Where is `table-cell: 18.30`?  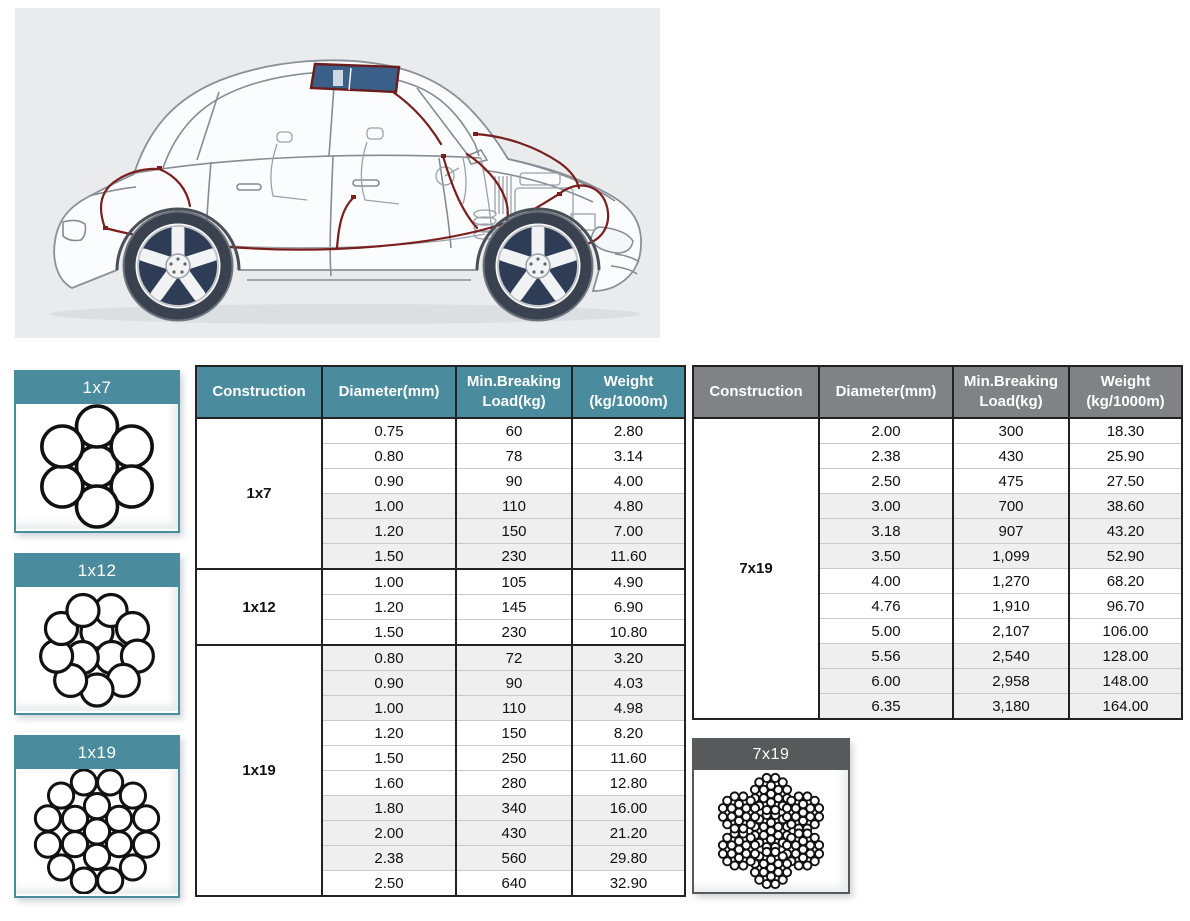 table-cell: 18.30 is located at coordinates (1125, 430).